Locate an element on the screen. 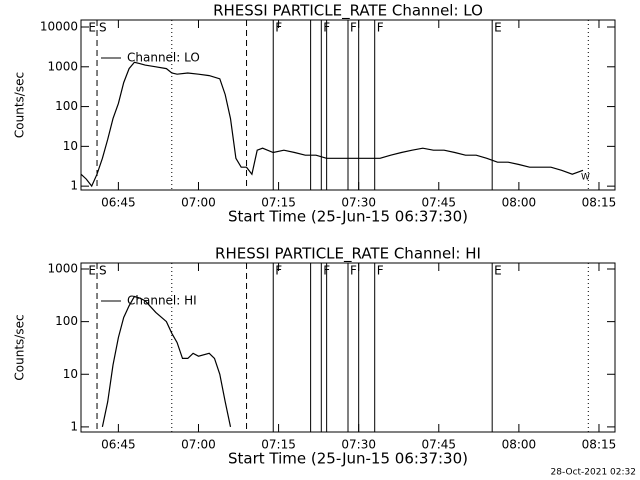 The image size is (640, 480). chart-title: RHESSI PARTICLE_RATE Channel: HI is located at coordinates (348, 254).